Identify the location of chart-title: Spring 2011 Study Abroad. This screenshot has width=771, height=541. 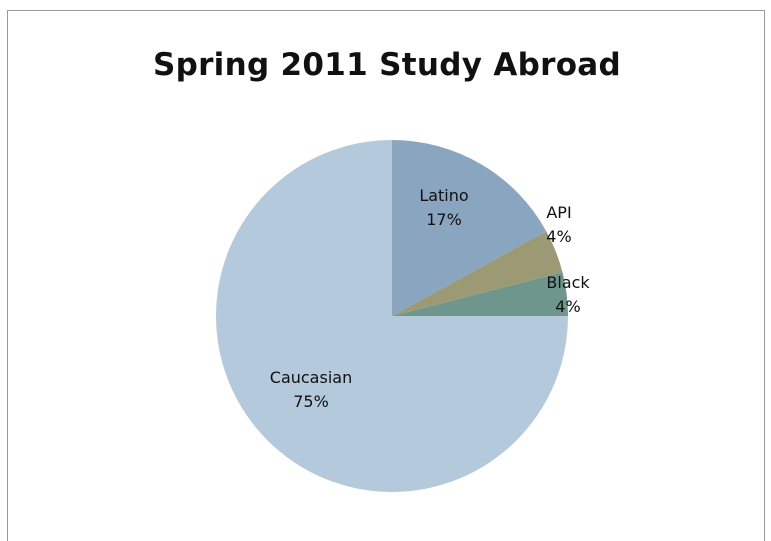
(387, 65).